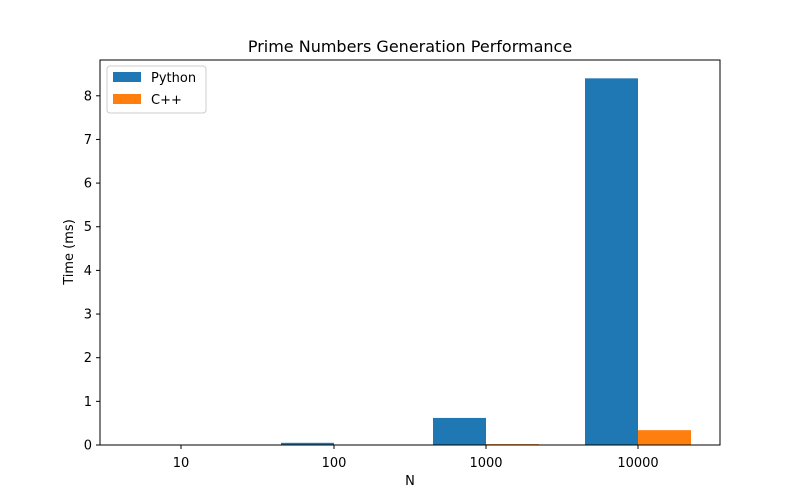 Image resolution: width=800 pixels, height=500 pixels. Describe the element at coordinates (88, 227) in the screenshot. I see `y-tick-label: 5` at that location.